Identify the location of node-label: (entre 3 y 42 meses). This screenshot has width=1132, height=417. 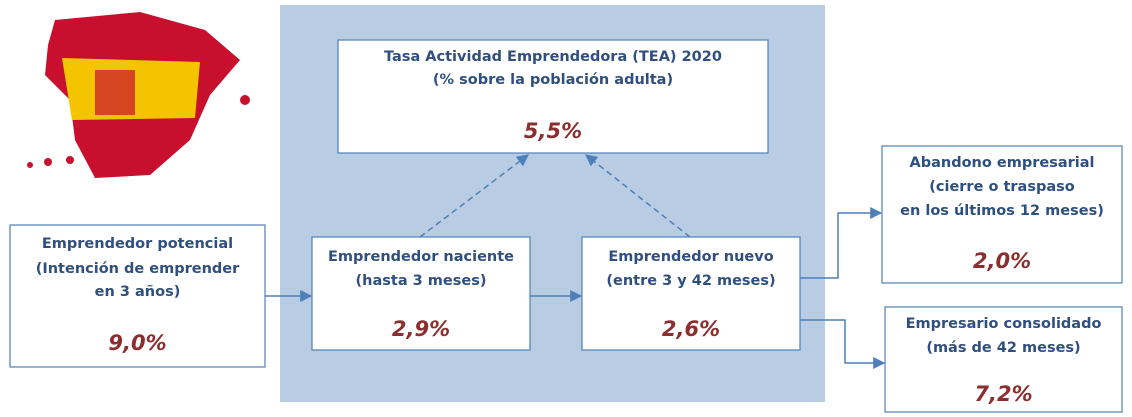
(690, 281).